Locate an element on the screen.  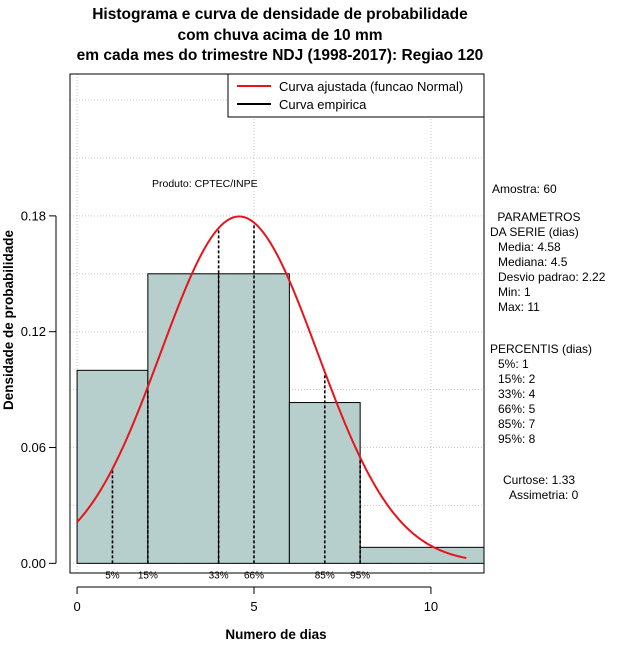
param-desvio: Desvio padrao: 2.22 is located at coordinates (552, 277).